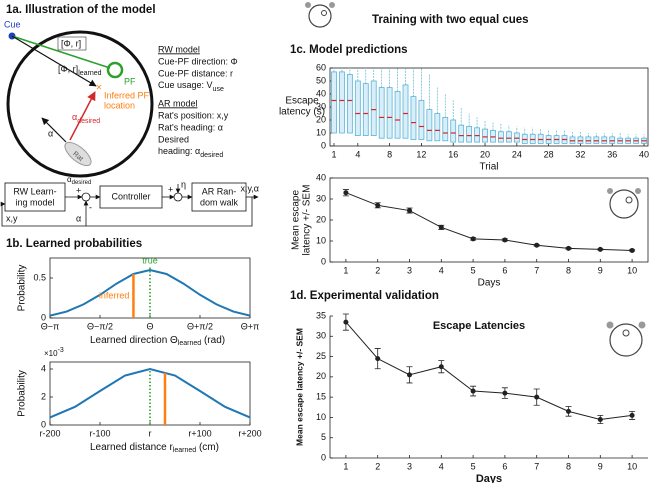 This screenshot has height=483, width=658. Describe the element at coordinates (321, 397) in the screenshot. I see `y-tick-label: 15` at that location.